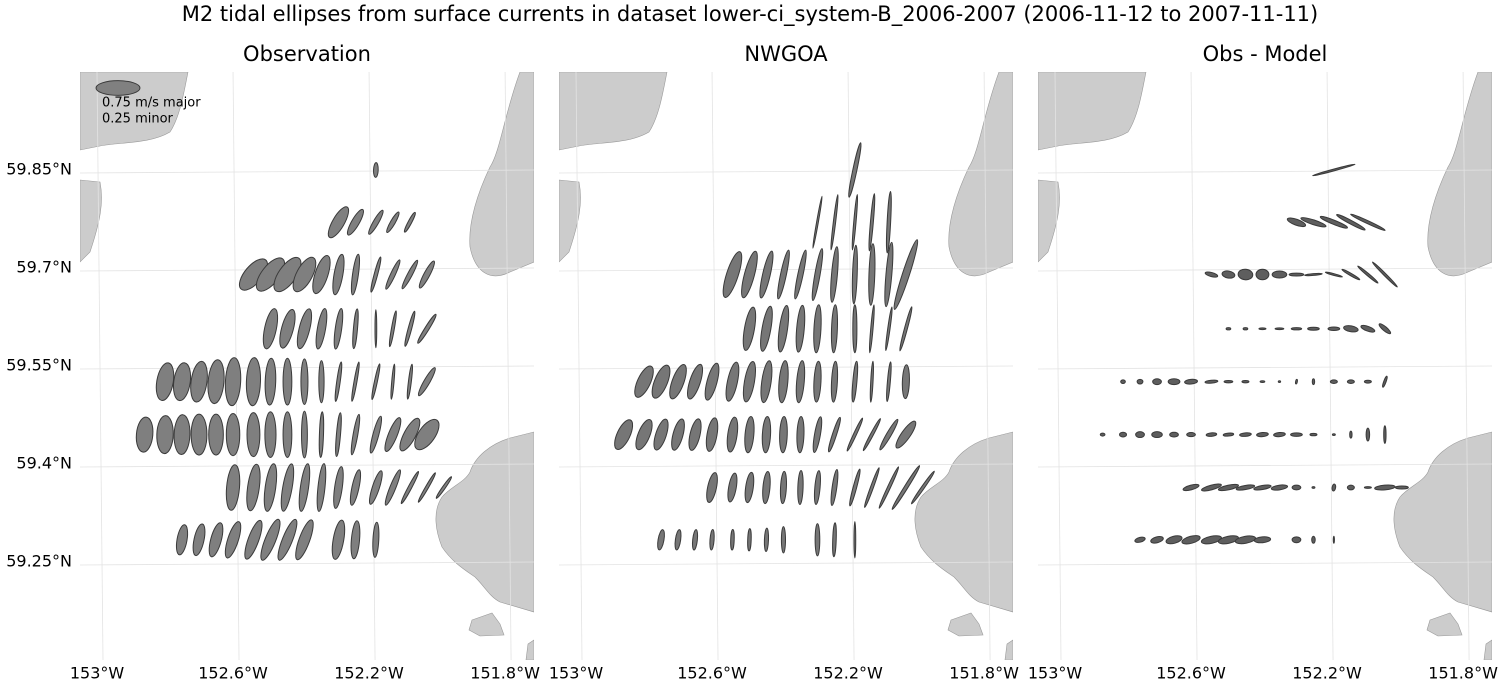 The height and width of the screenshot is (700, 1500). What do you see at coordinates (44, 463) in the screenshot?
I see `y-tick-label: 59.4°N` at bounding box center [44, 463].